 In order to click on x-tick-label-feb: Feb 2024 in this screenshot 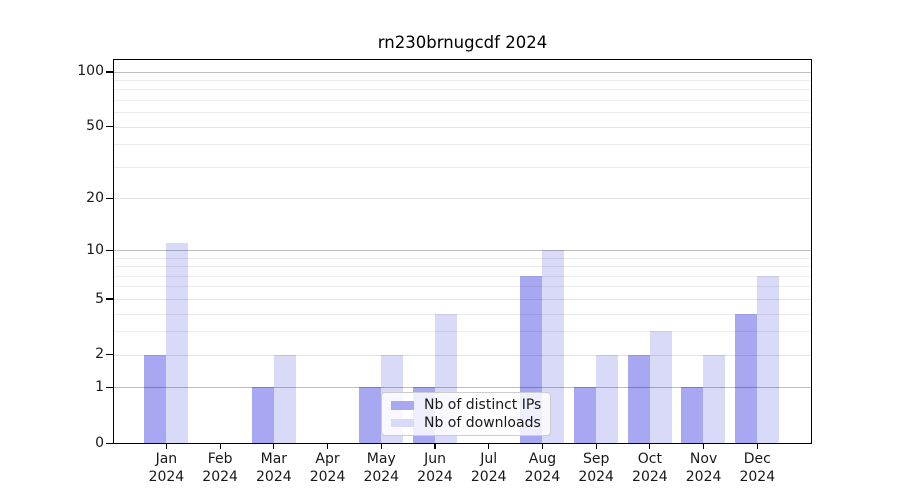, I will do `click(220, 468)`.